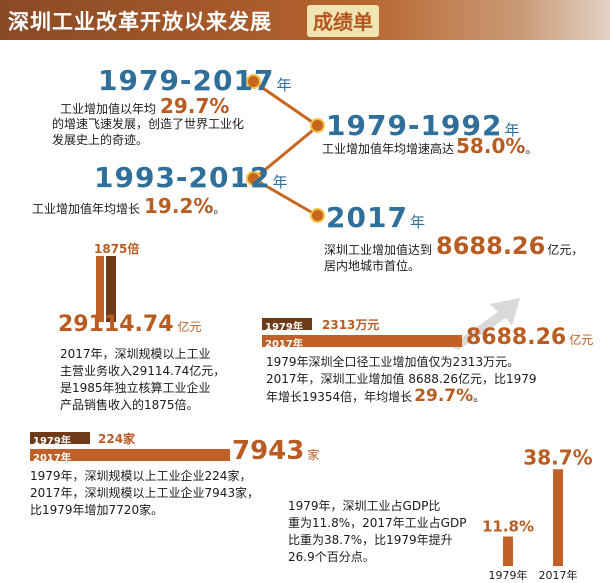 This screenshot has height=583, width=610. Describe the element at coordinates (141, 476) in the screenshot. I see `enterprises-desc-line: 1979年，深圳规模以上工业企业224家，` at that location.